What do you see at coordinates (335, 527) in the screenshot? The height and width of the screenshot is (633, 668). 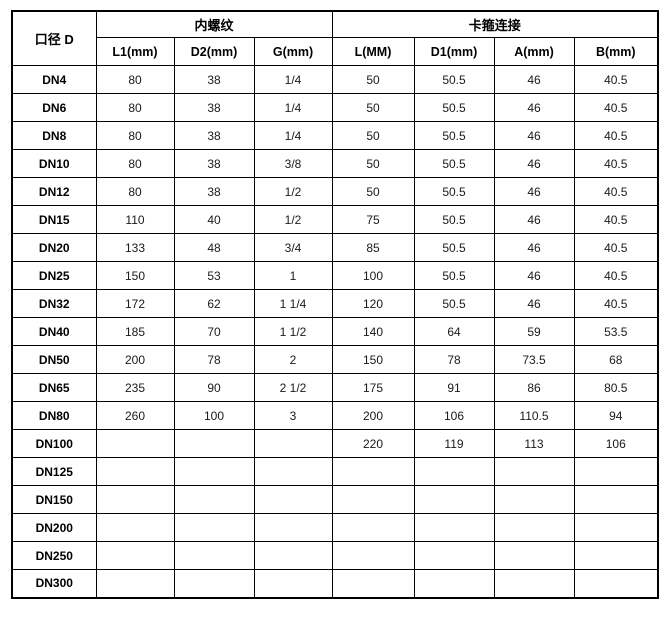 I see `table-row: DN200` at bounding box center [335, 527].